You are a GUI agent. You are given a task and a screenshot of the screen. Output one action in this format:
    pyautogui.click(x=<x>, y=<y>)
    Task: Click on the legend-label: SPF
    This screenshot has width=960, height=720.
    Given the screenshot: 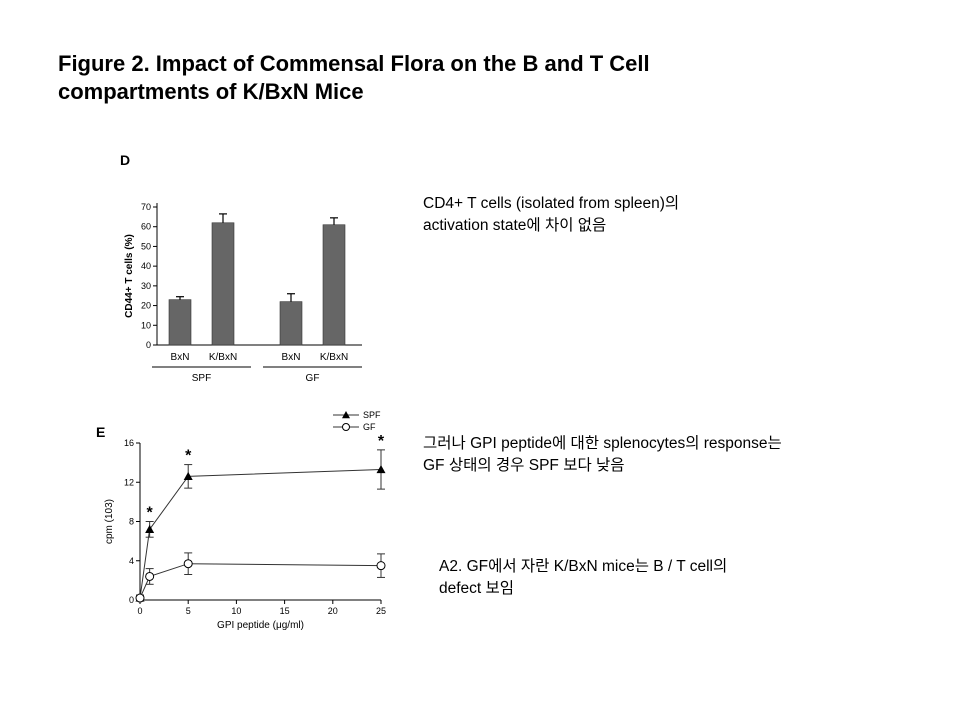 What is the action you would take?
    pyautogui.click(x=372, y=415)
    